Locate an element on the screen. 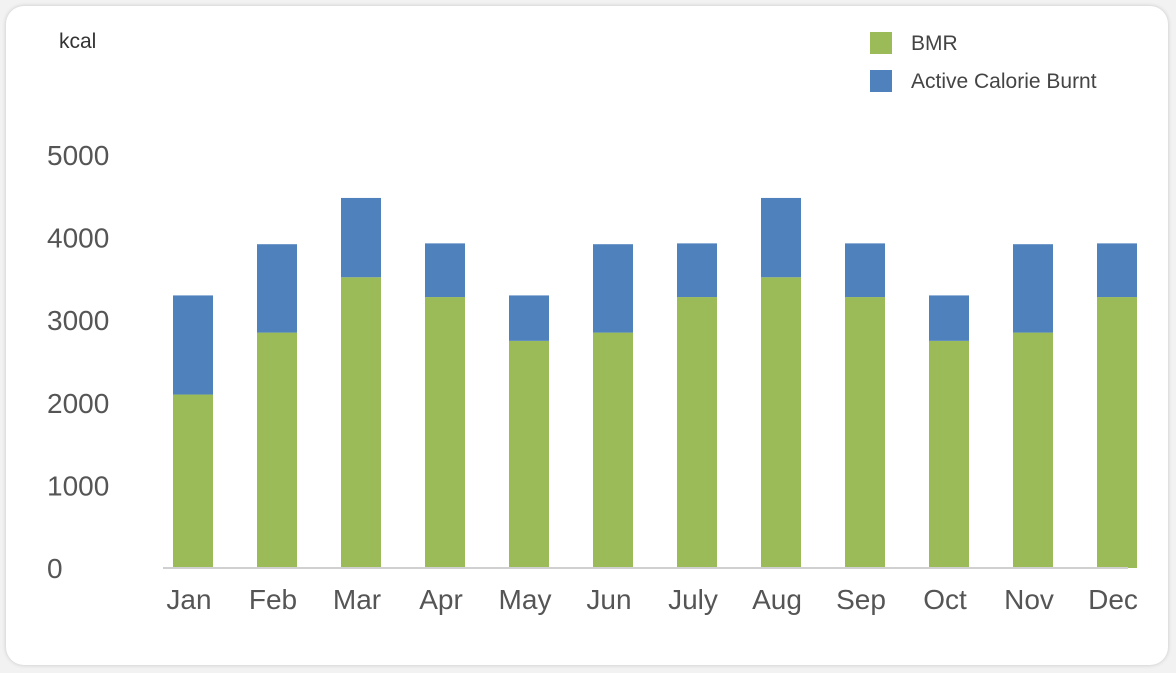  bar-bmr-july is located at coordinates (697, 432).